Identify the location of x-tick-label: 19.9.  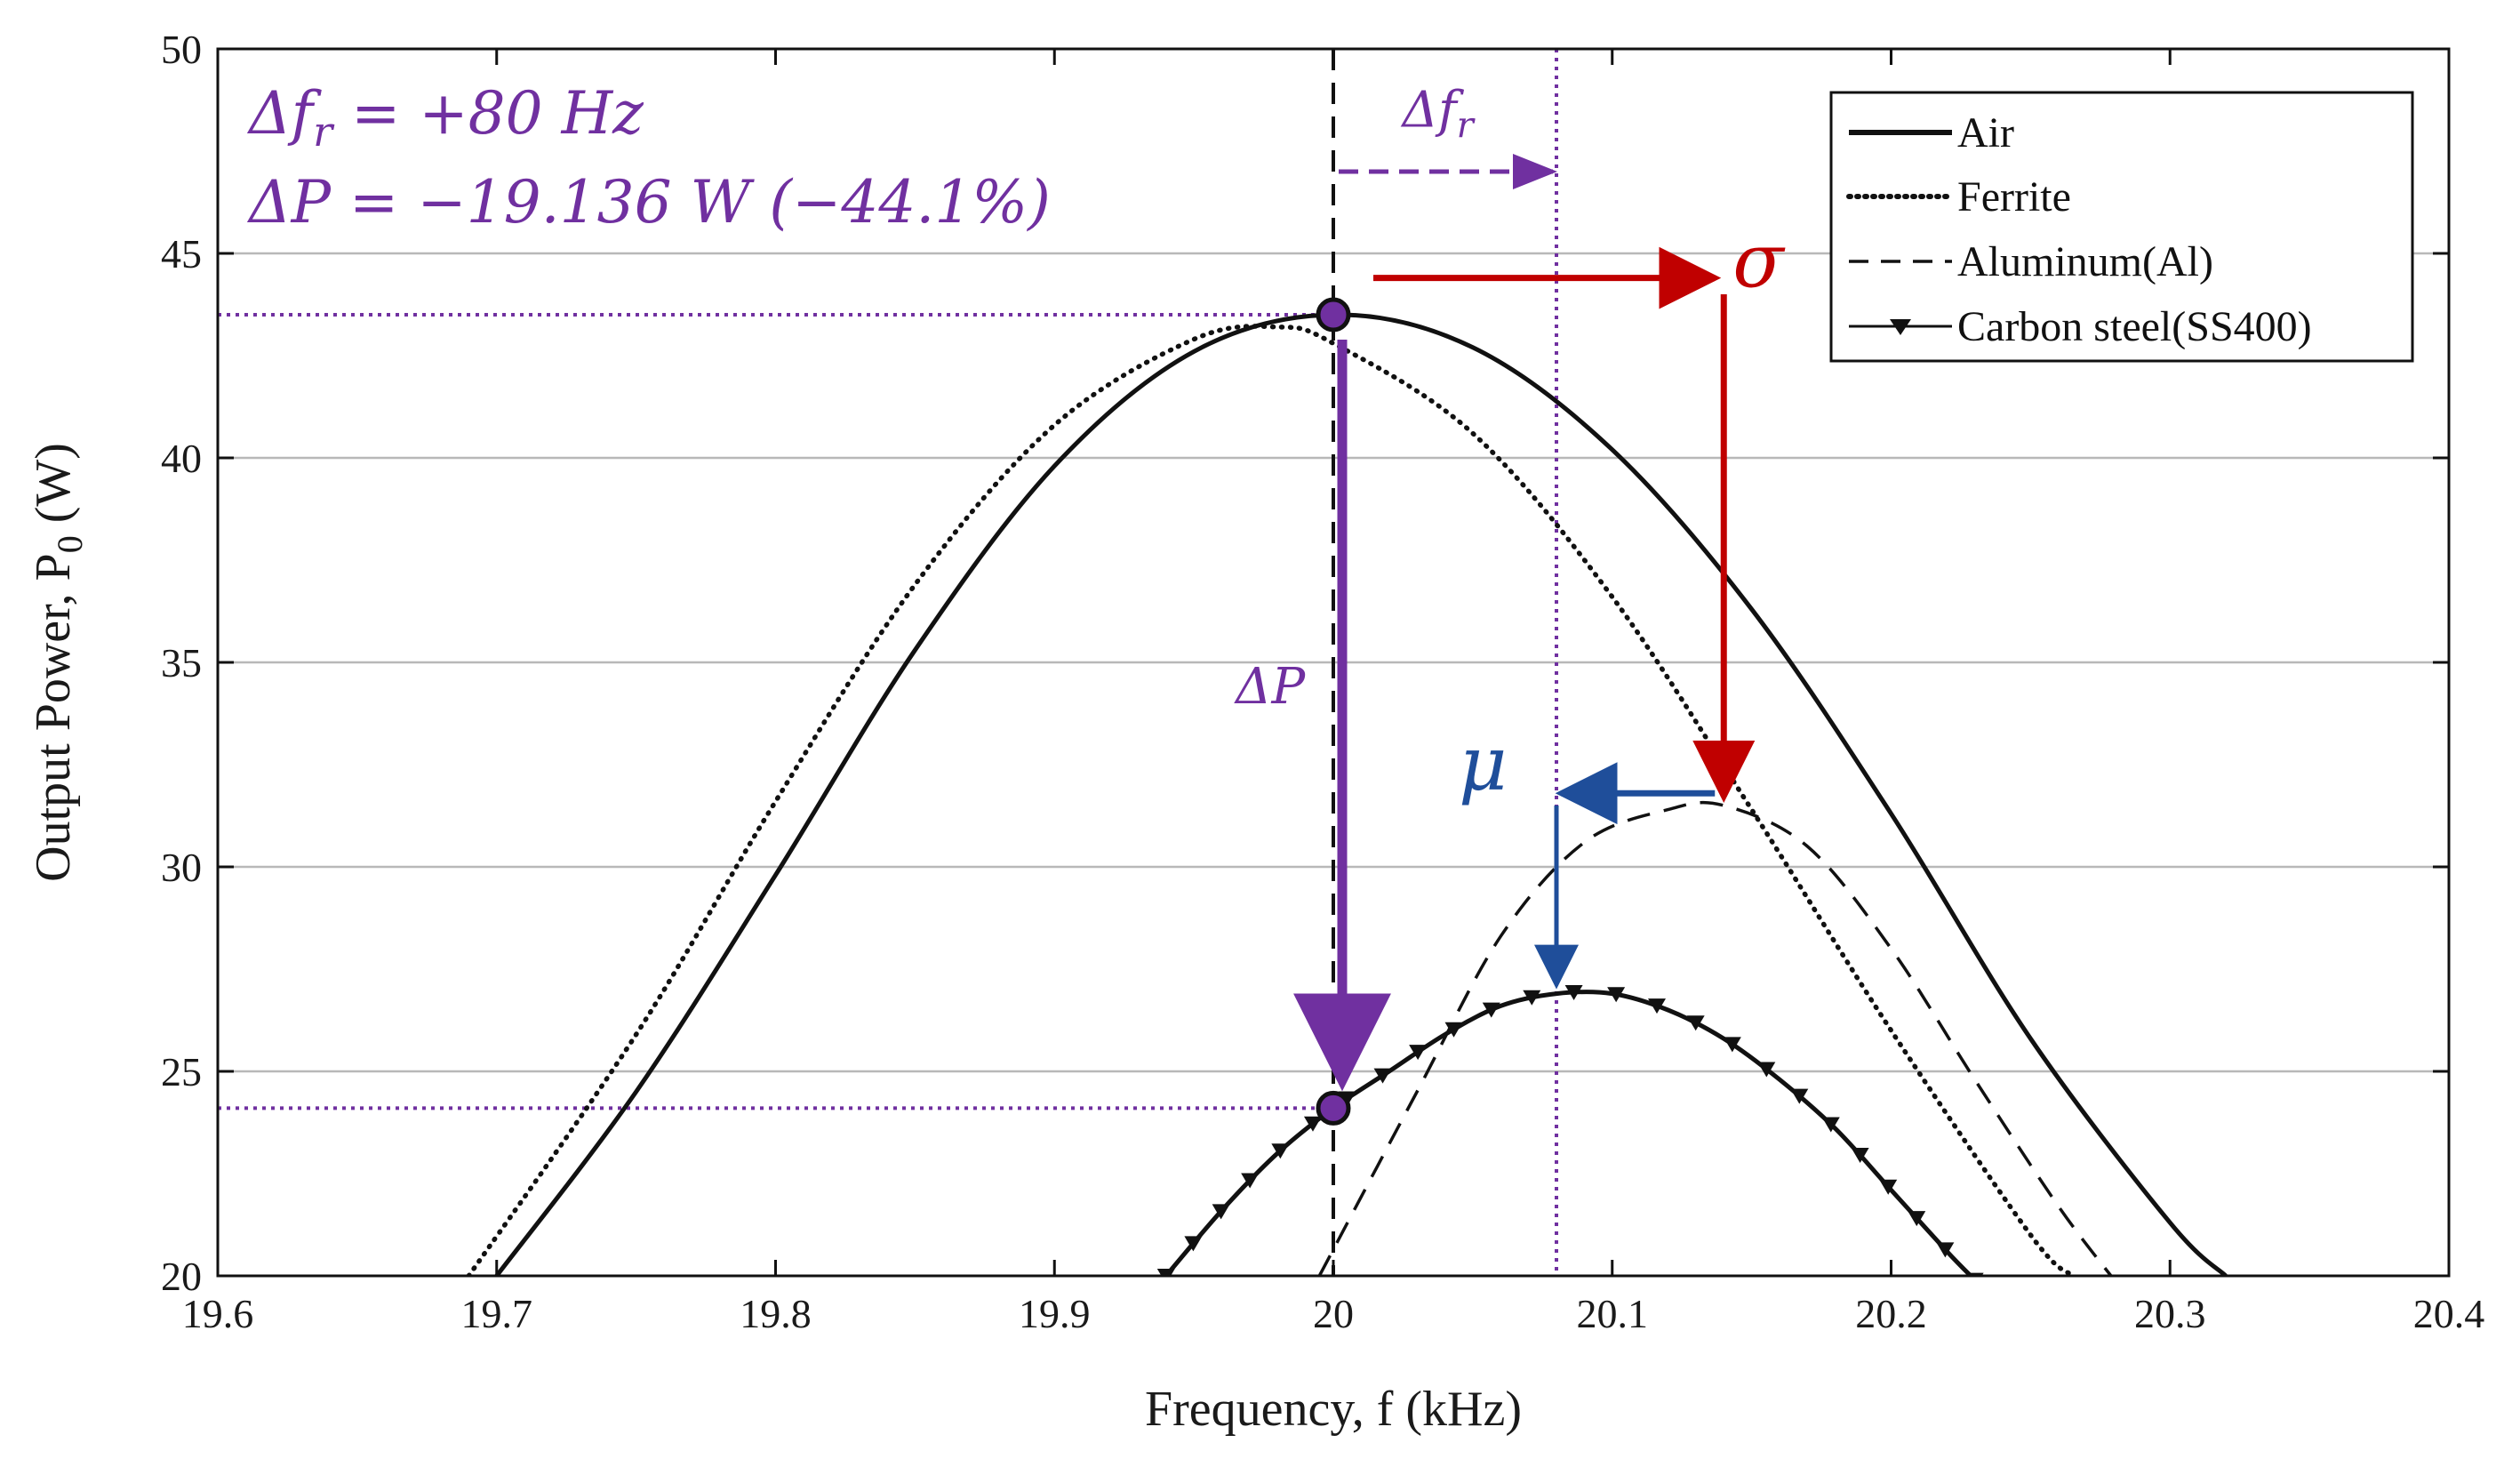
(1055, 1313).